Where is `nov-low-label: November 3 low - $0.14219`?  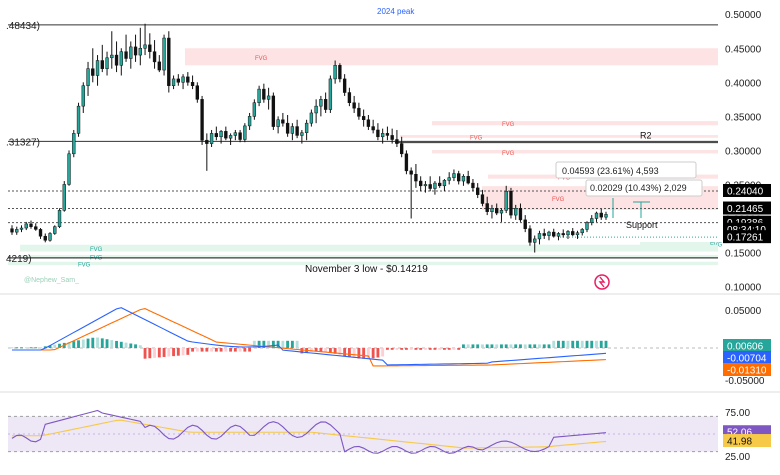 nov-low-label: November 3 low - $0.14219 is located at coordinates (366, 269).